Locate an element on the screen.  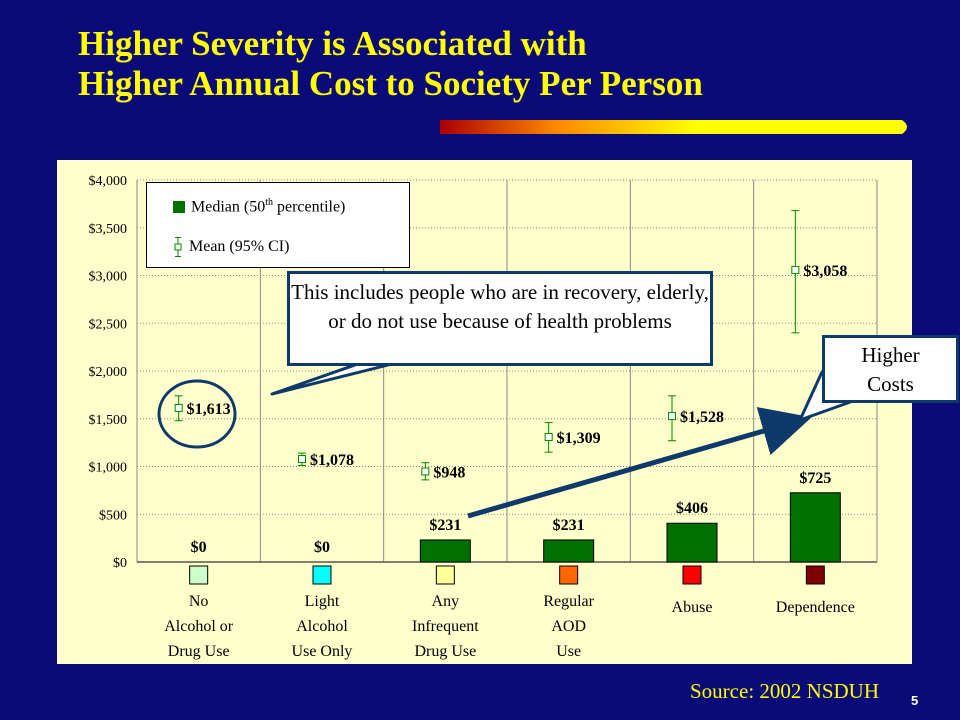
mean-value-label: $1,528 is located at coordinates (702, 417).